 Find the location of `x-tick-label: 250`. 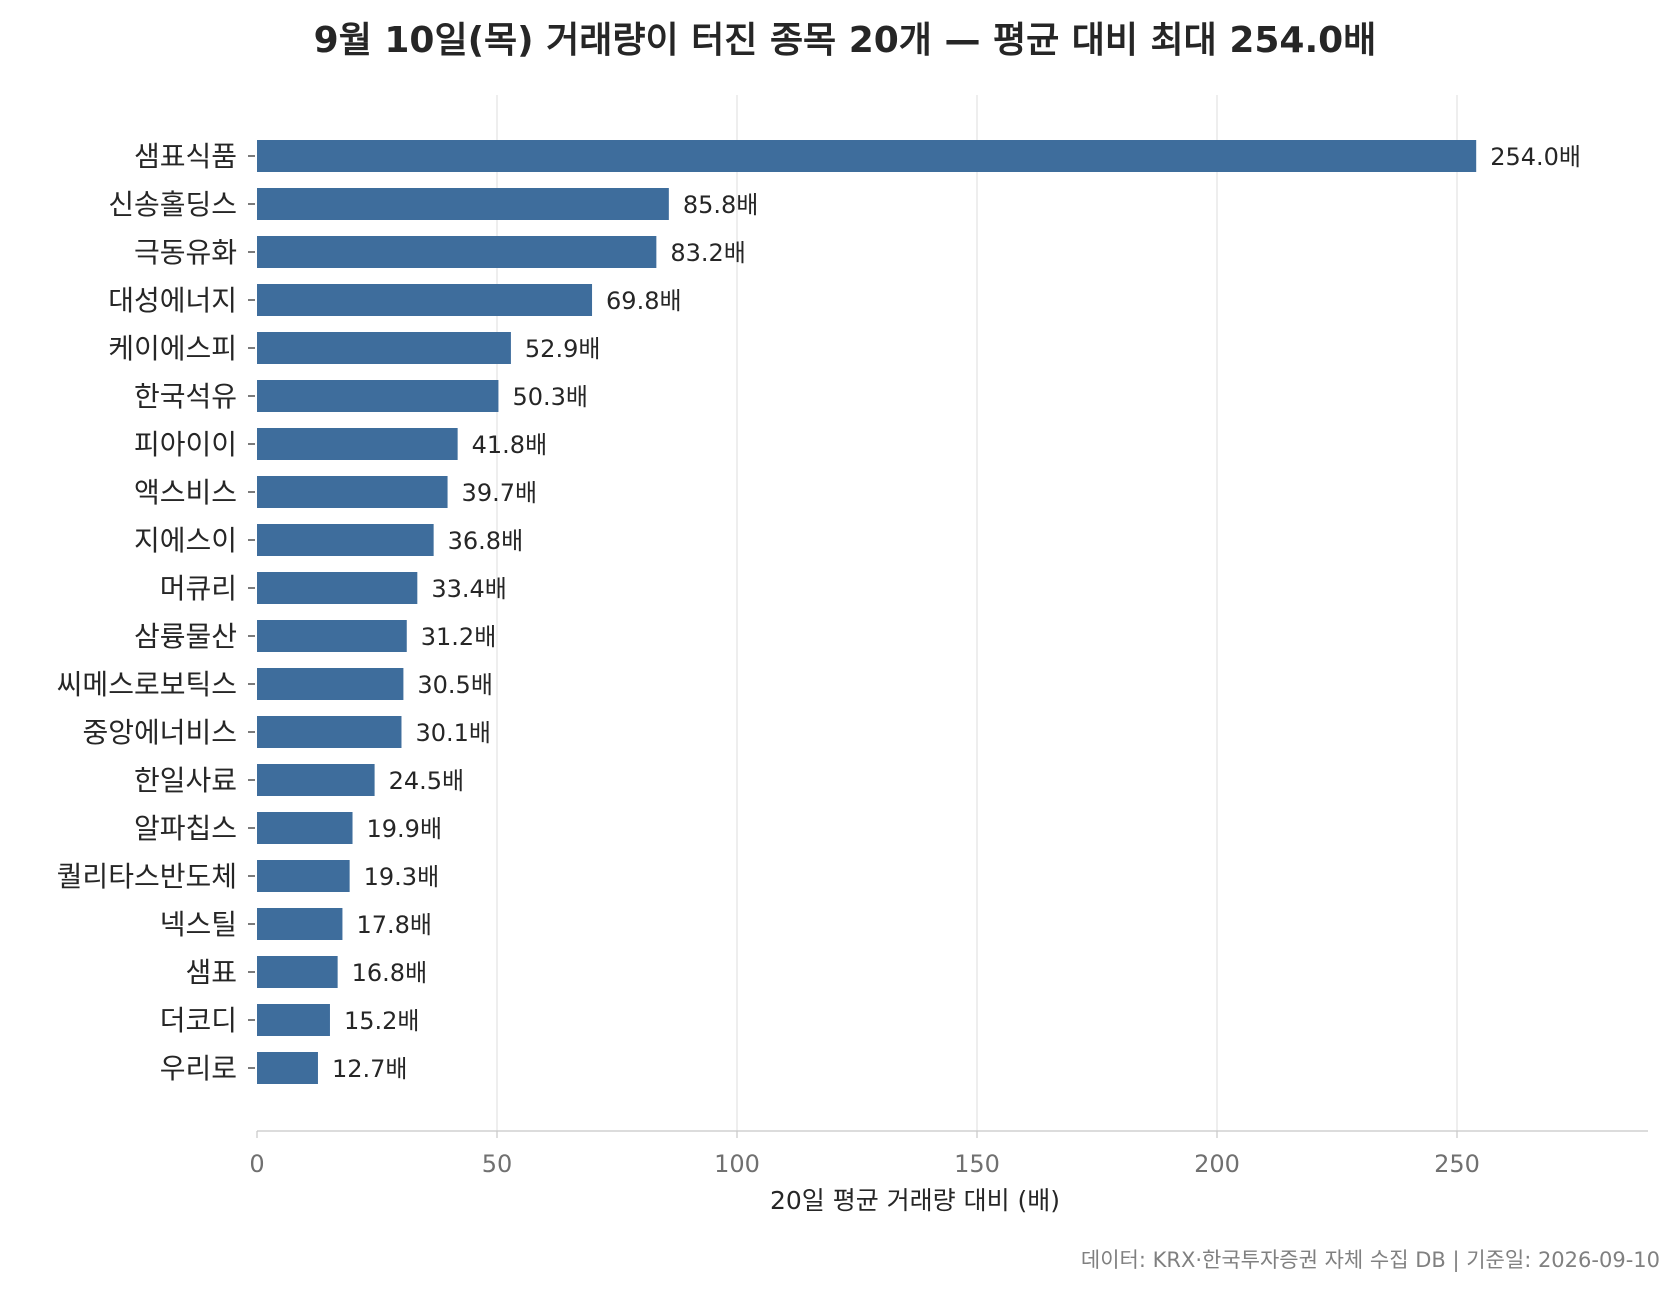

x-tick-label: 250 is located at coordinates (1457, 1164).